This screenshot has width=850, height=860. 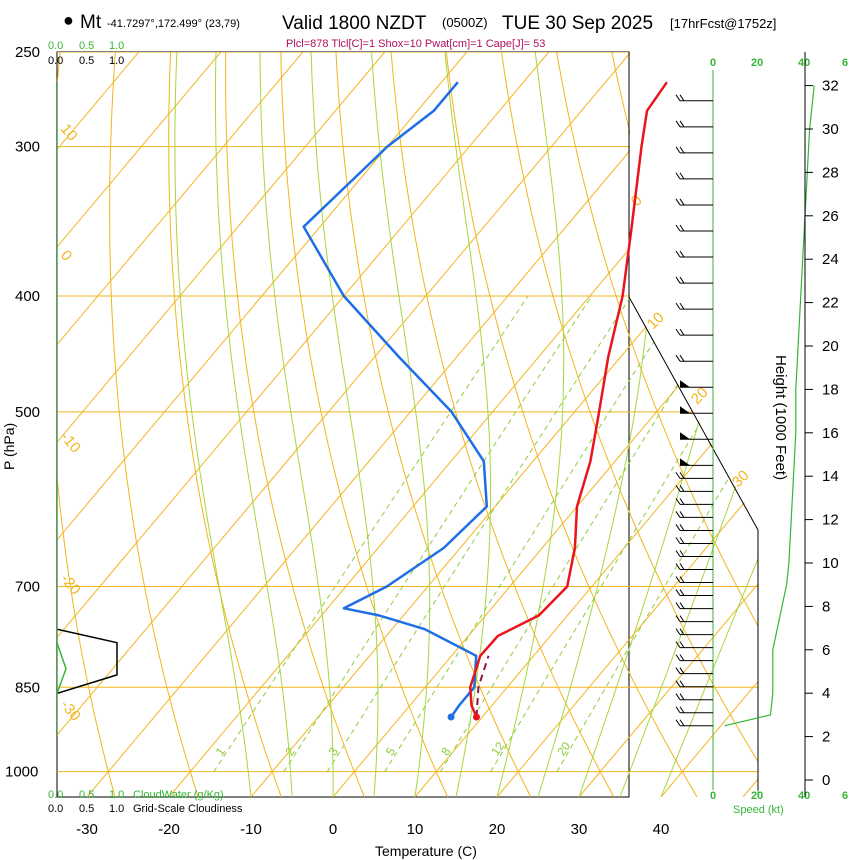 What do you see at coordinates (27, 687) in the screenshot?
I see `pressure-tick-850: 850` at bounding box center [27, 687].